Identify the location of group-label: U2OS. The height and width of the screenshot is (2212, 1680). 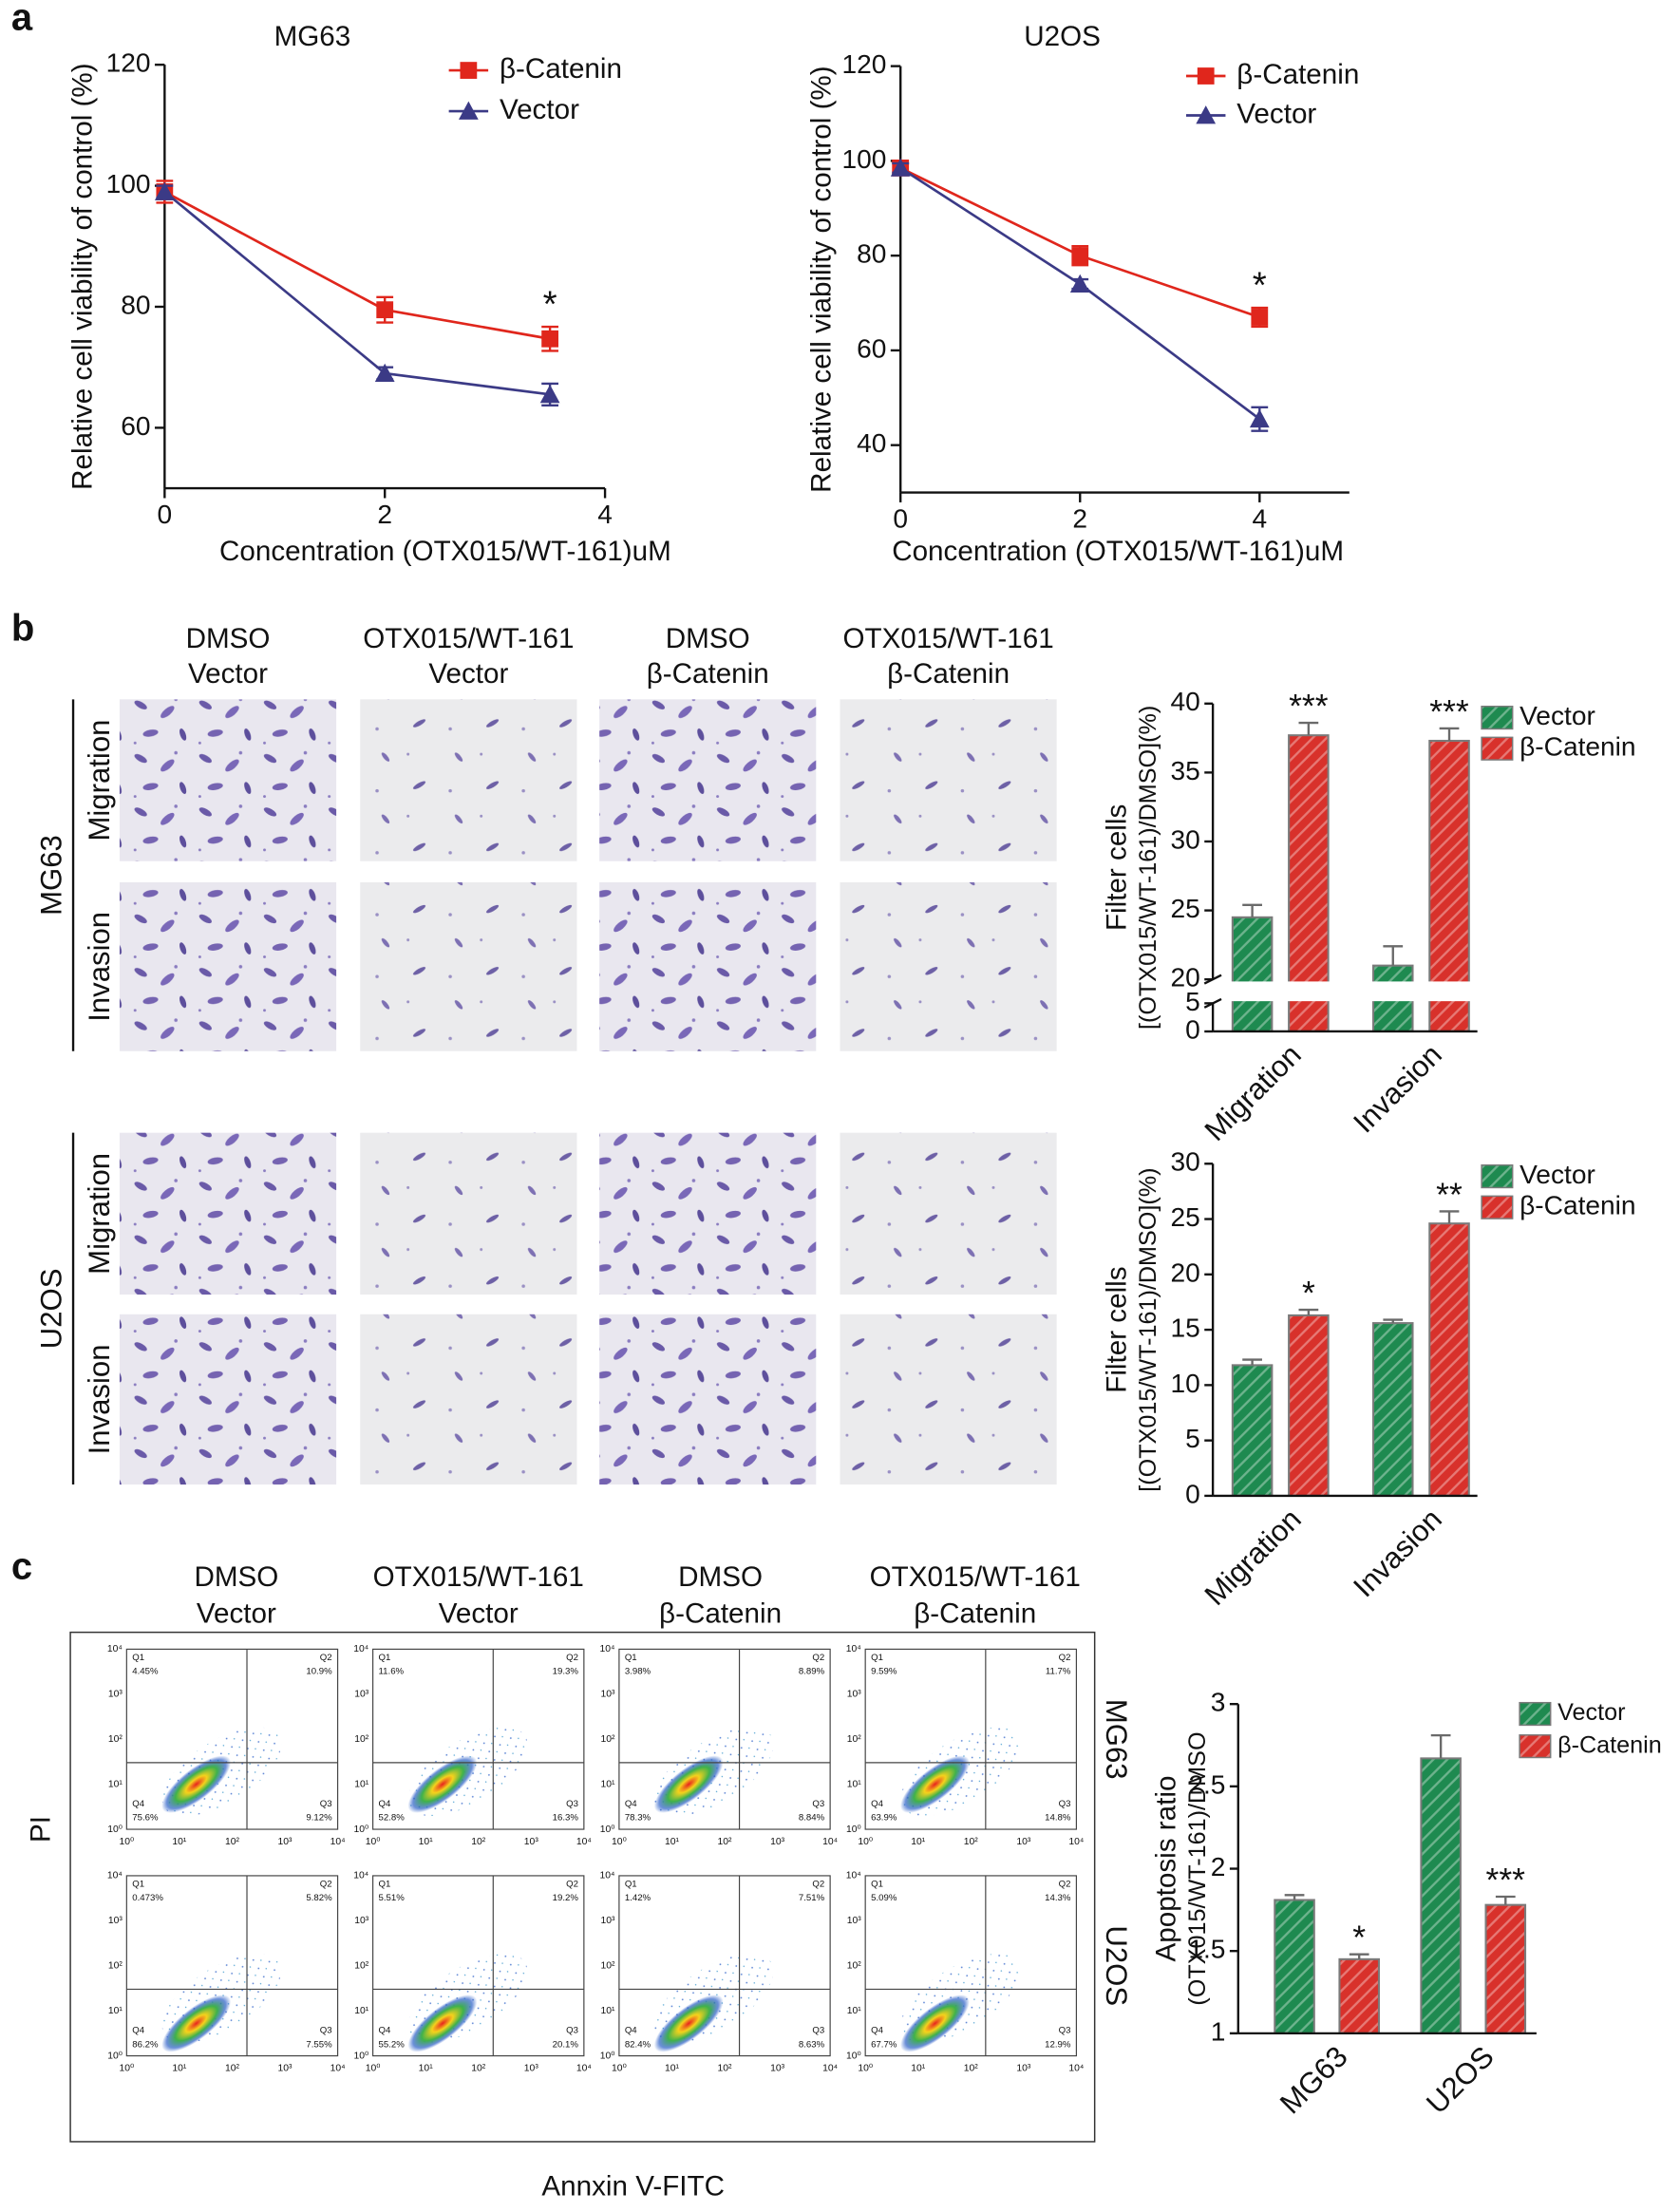
(51, 1309).